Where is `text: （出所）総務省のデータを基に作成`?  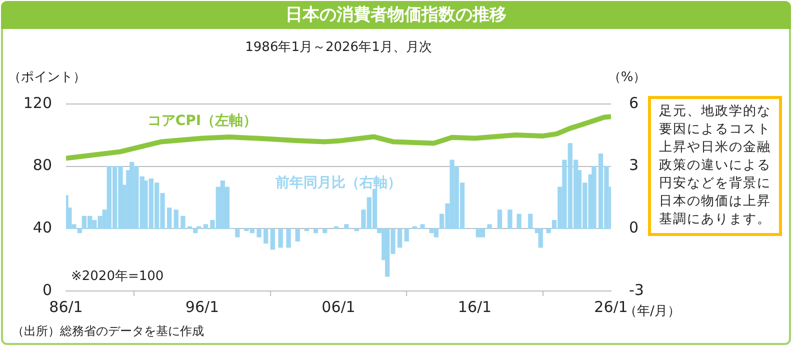 text: （出所）総務省のデータを基に作成 is located at coordinates (108, 331).